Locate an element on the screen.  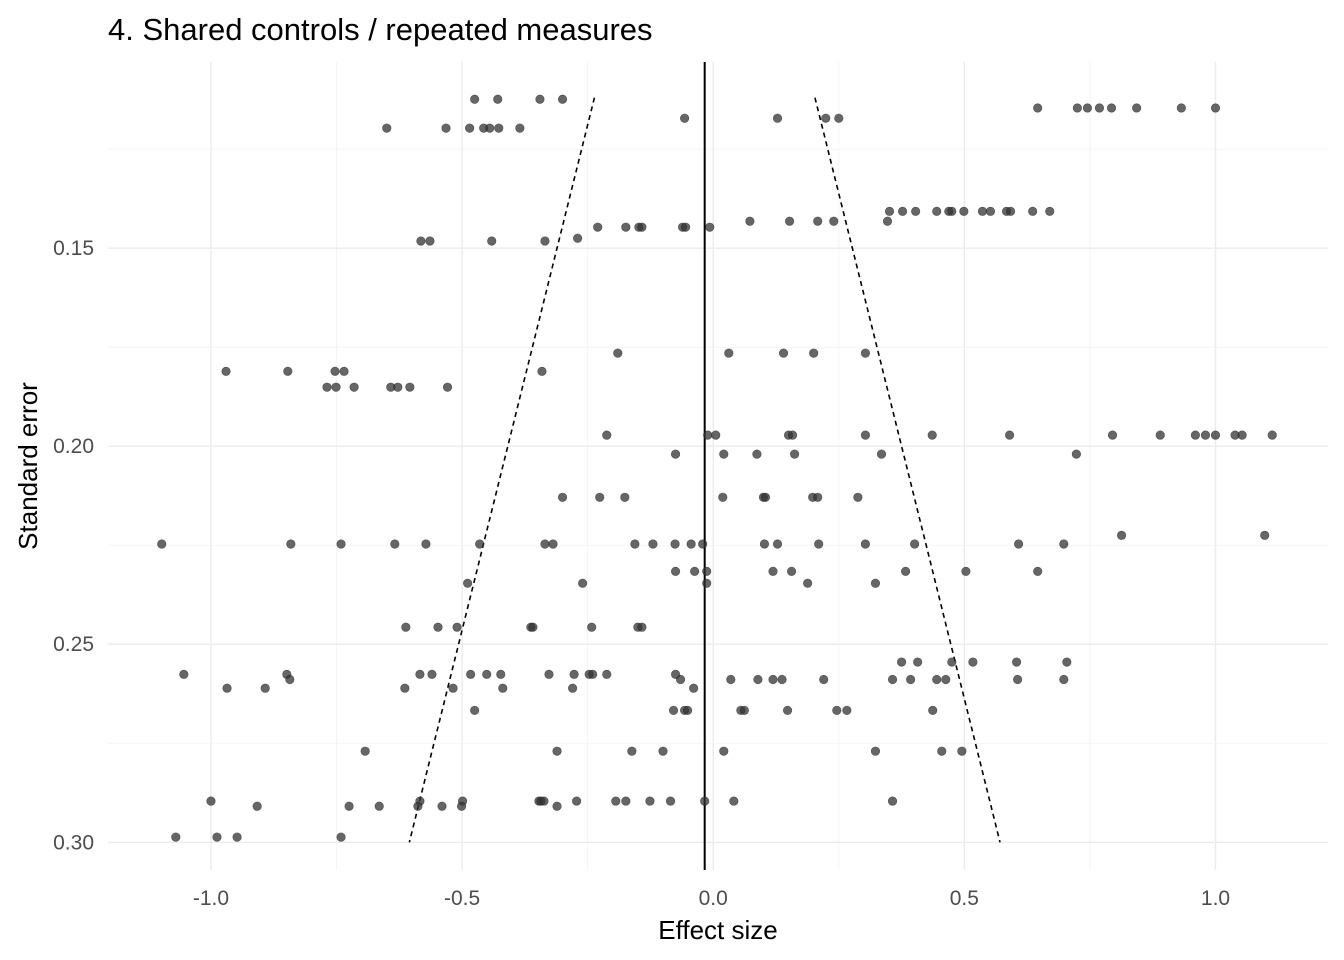
y-axis-ticks: 0.15 0.20 0.25 0.30 is located at coordinates (73, 545).